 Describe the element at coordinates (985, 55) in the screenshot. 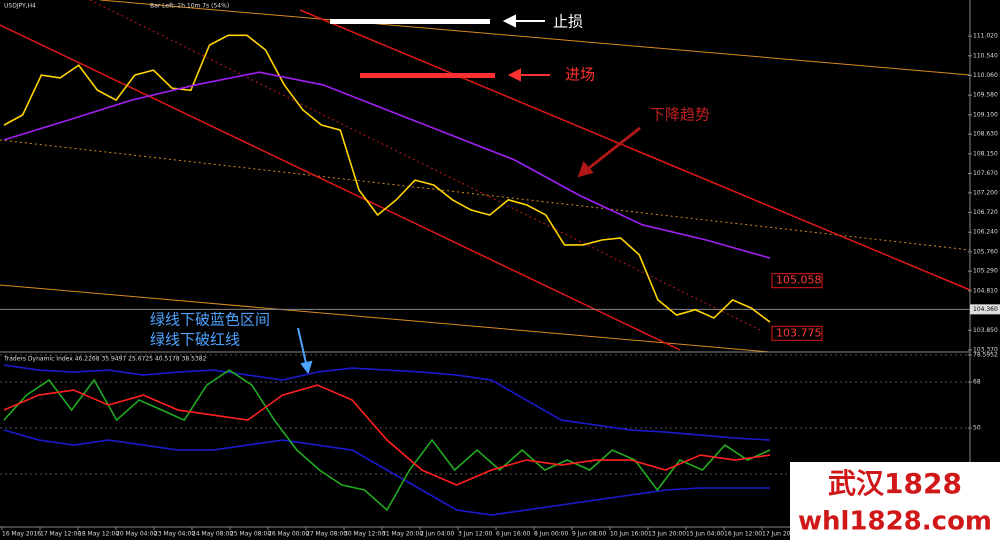

I see `y-tick-label: 110.540` at that location.